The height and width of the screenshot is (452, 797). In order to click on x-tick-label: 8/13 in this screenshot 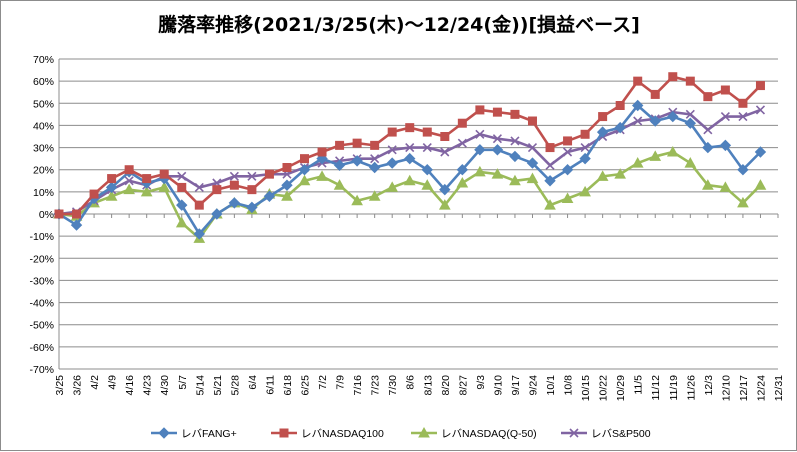, I will do `click(428, 385)`.